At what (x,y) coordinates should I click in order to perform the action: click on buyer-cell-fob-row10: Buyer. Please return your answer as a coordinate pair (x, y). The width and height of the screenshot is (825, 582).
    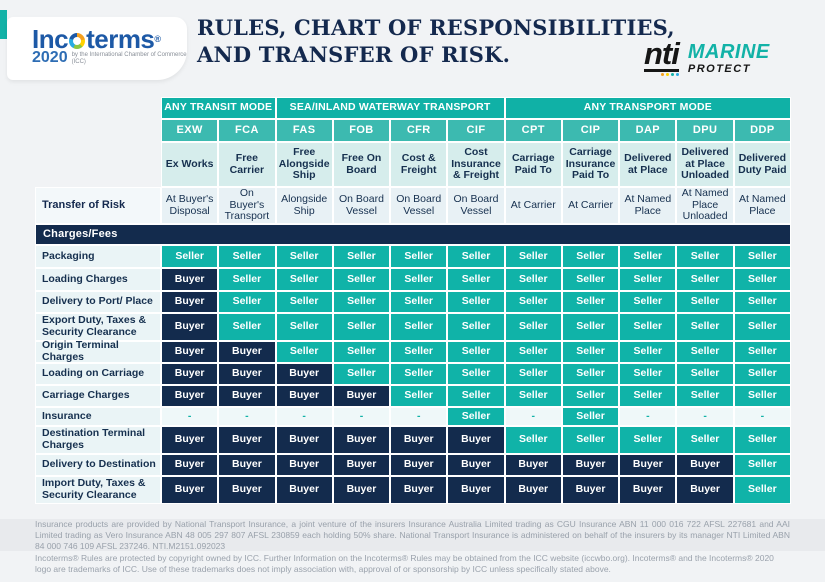
    Looking at the image, I should click on (361, 490).